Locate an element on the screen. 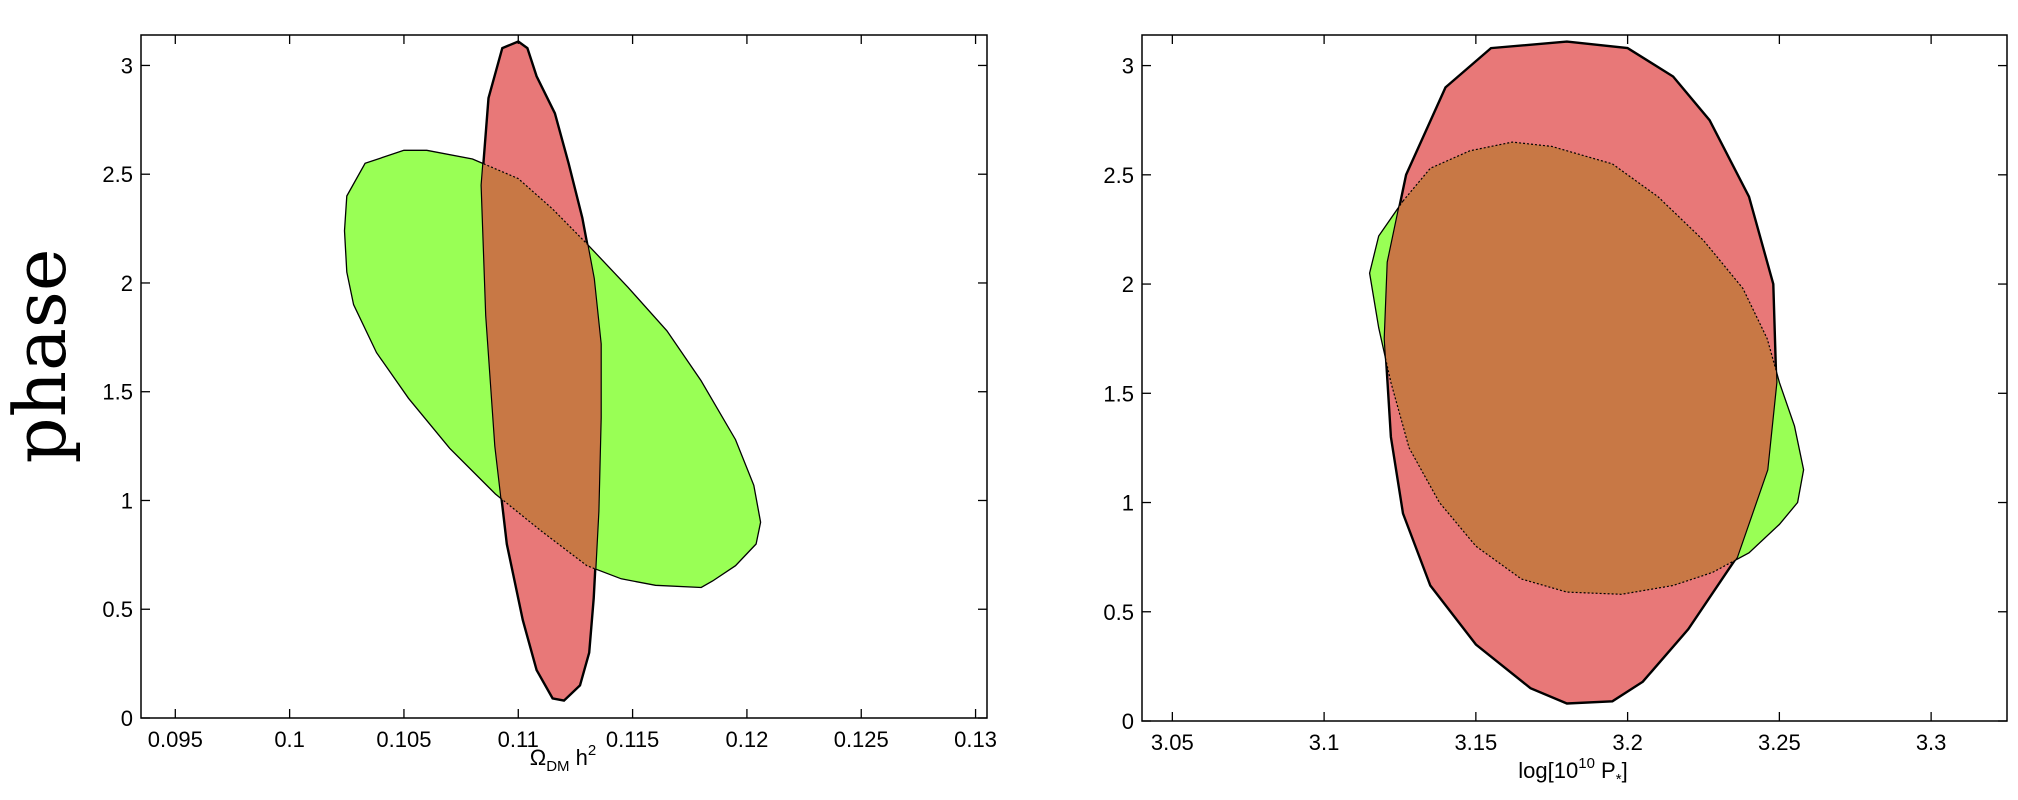  x-tick-label: 0.115 is located at coordinates (632, 739).